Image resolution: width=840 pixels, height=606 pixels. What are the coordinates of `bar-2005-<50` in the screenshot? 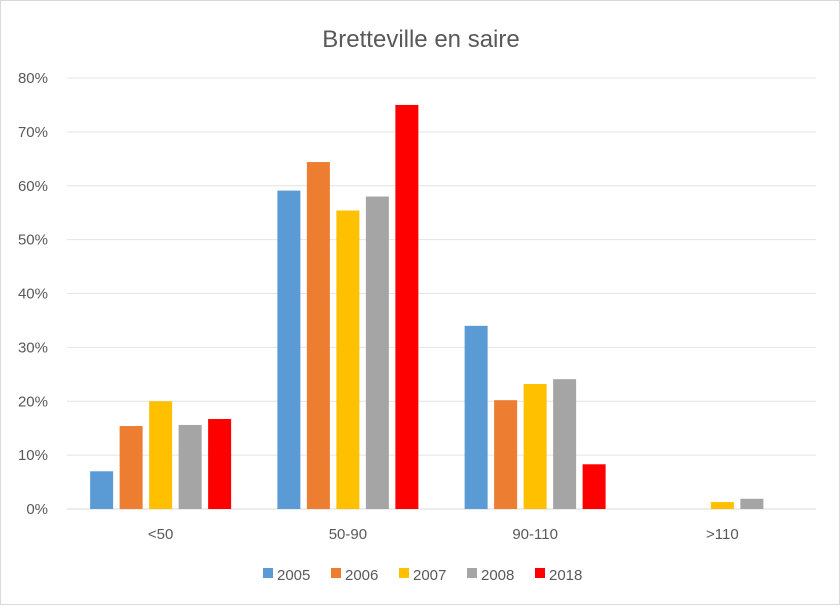 It's located at (102, 490).